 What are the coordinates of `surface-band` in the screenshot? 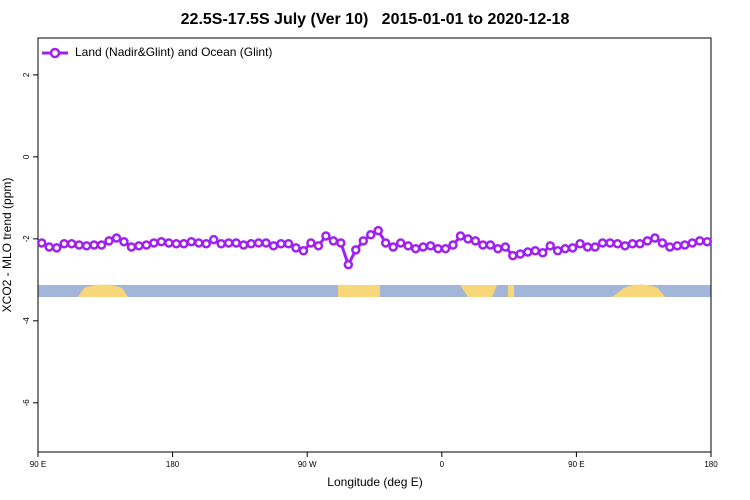 It's located at (374, 290).